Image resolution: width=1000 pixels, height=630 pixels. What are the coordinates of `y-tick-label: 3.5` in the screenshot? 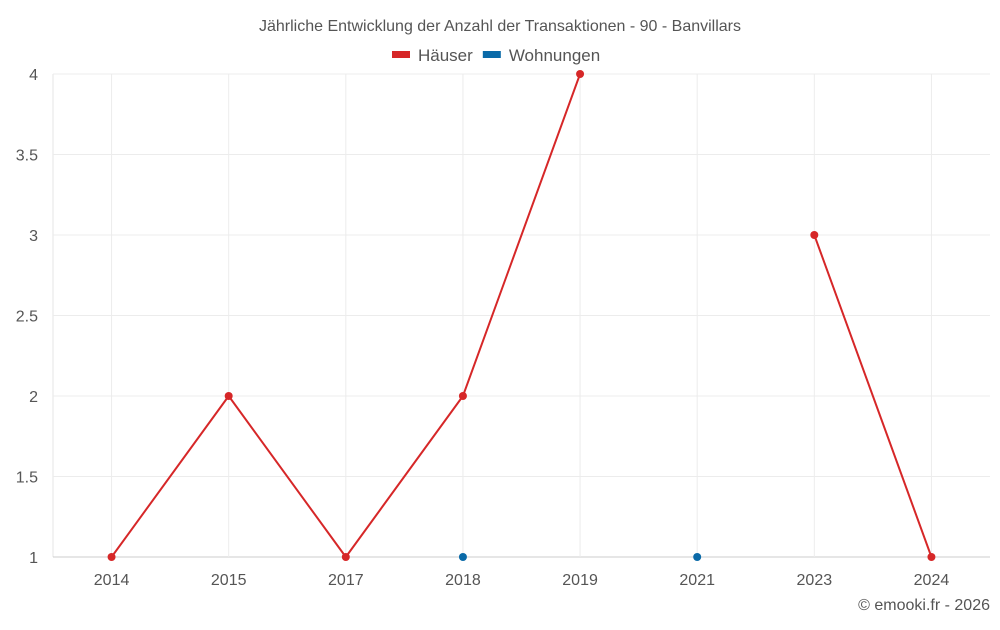 It's located at (27, 156).